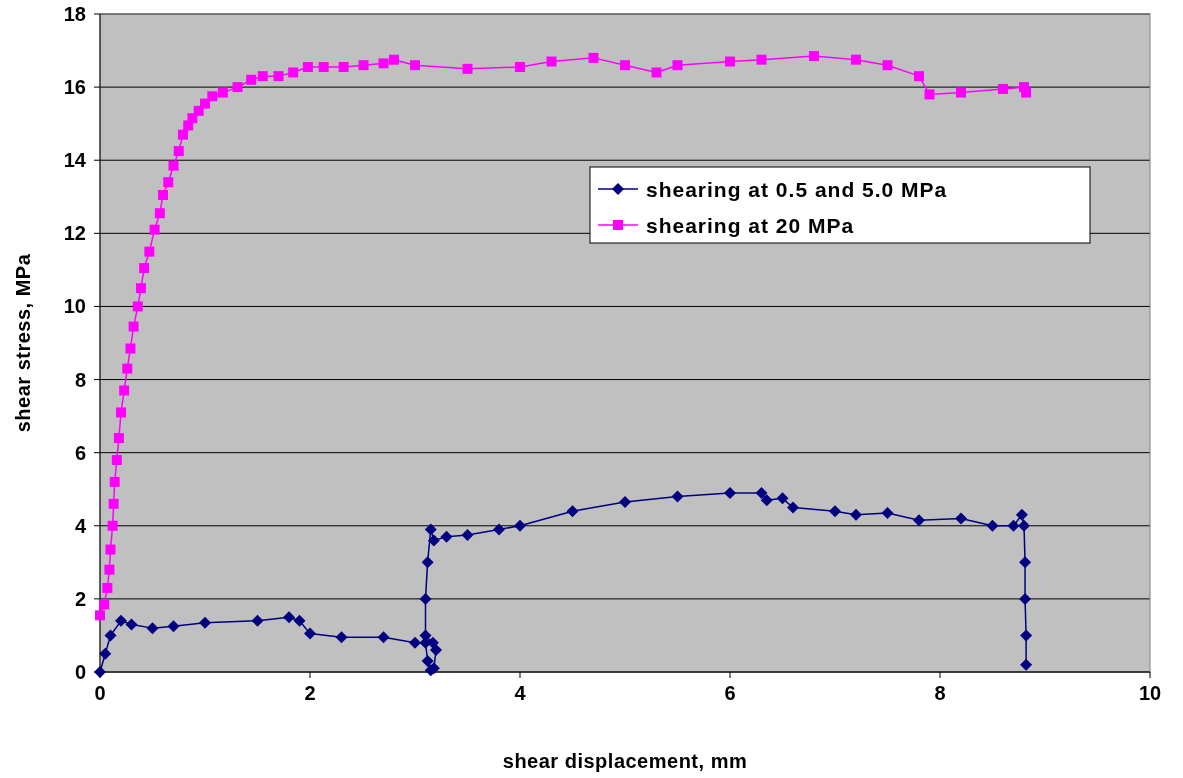 The width and height of the screenshot is (1183, 778). What do you see at coordinates (80, 598) in the screenshot?
I see `y-tick-label: 2` at bounding box center [80, 598].